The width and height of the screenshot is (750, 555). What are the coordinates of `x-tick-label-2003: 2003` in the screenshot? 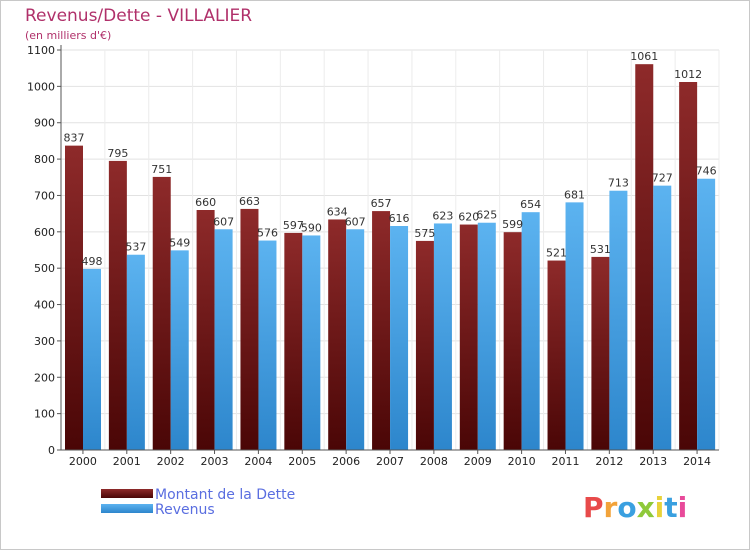 It's located at (215, 461).